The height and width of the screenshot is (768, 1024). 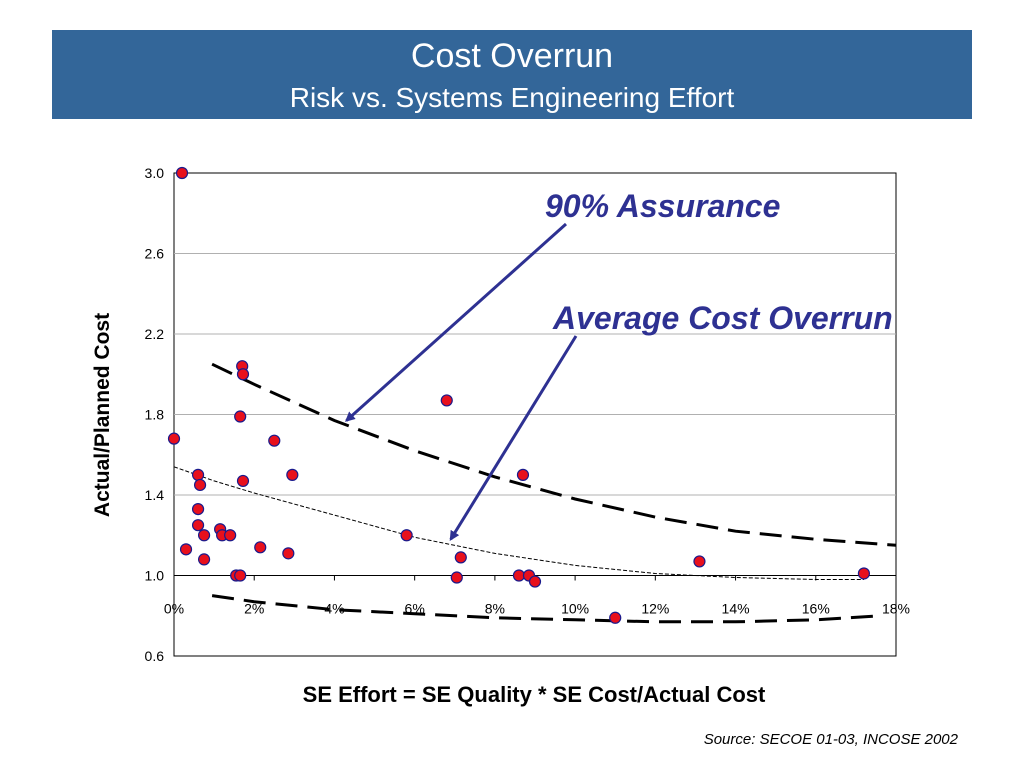 I want to click on y-tick-label: 1.0, so click(x=155, y=576).